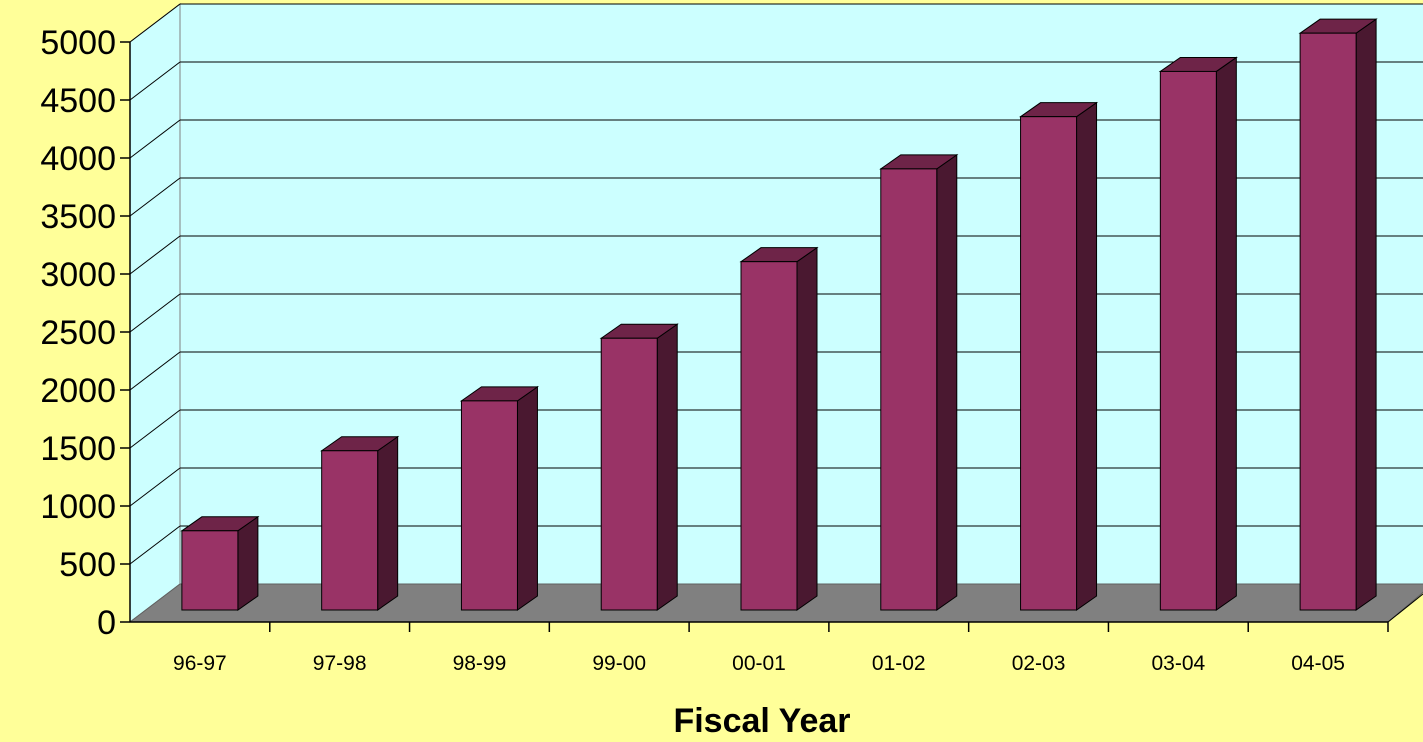 The height and width of the screenshot is (742, 1423). Describe the element at coordinates (78, 507) in the screenshot. I see `y-tick-label: 1000` at that location.